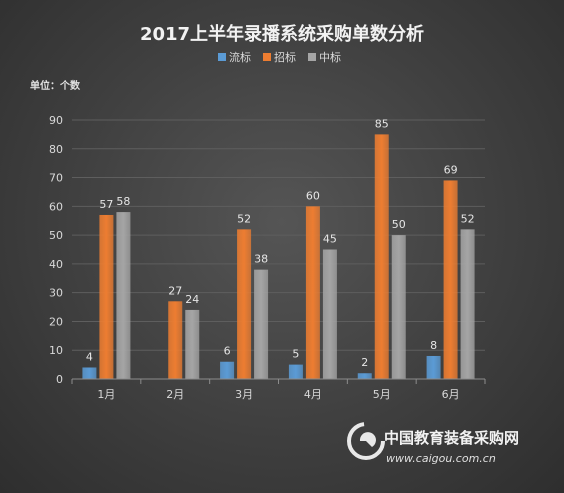  Describe the element at coordinates (227, 370) in the screenshot. I see `bar-流标-3月` at that location.